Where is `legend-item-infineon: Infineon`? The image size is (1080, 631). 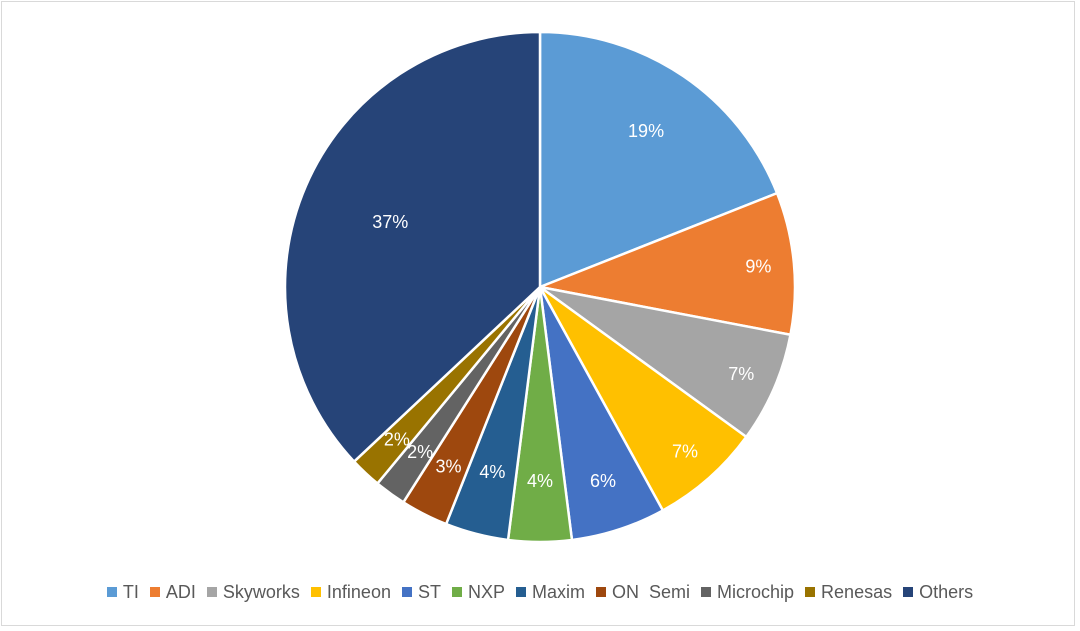 legend-item-infineon: Infineon is located at coordinates (350, 592).